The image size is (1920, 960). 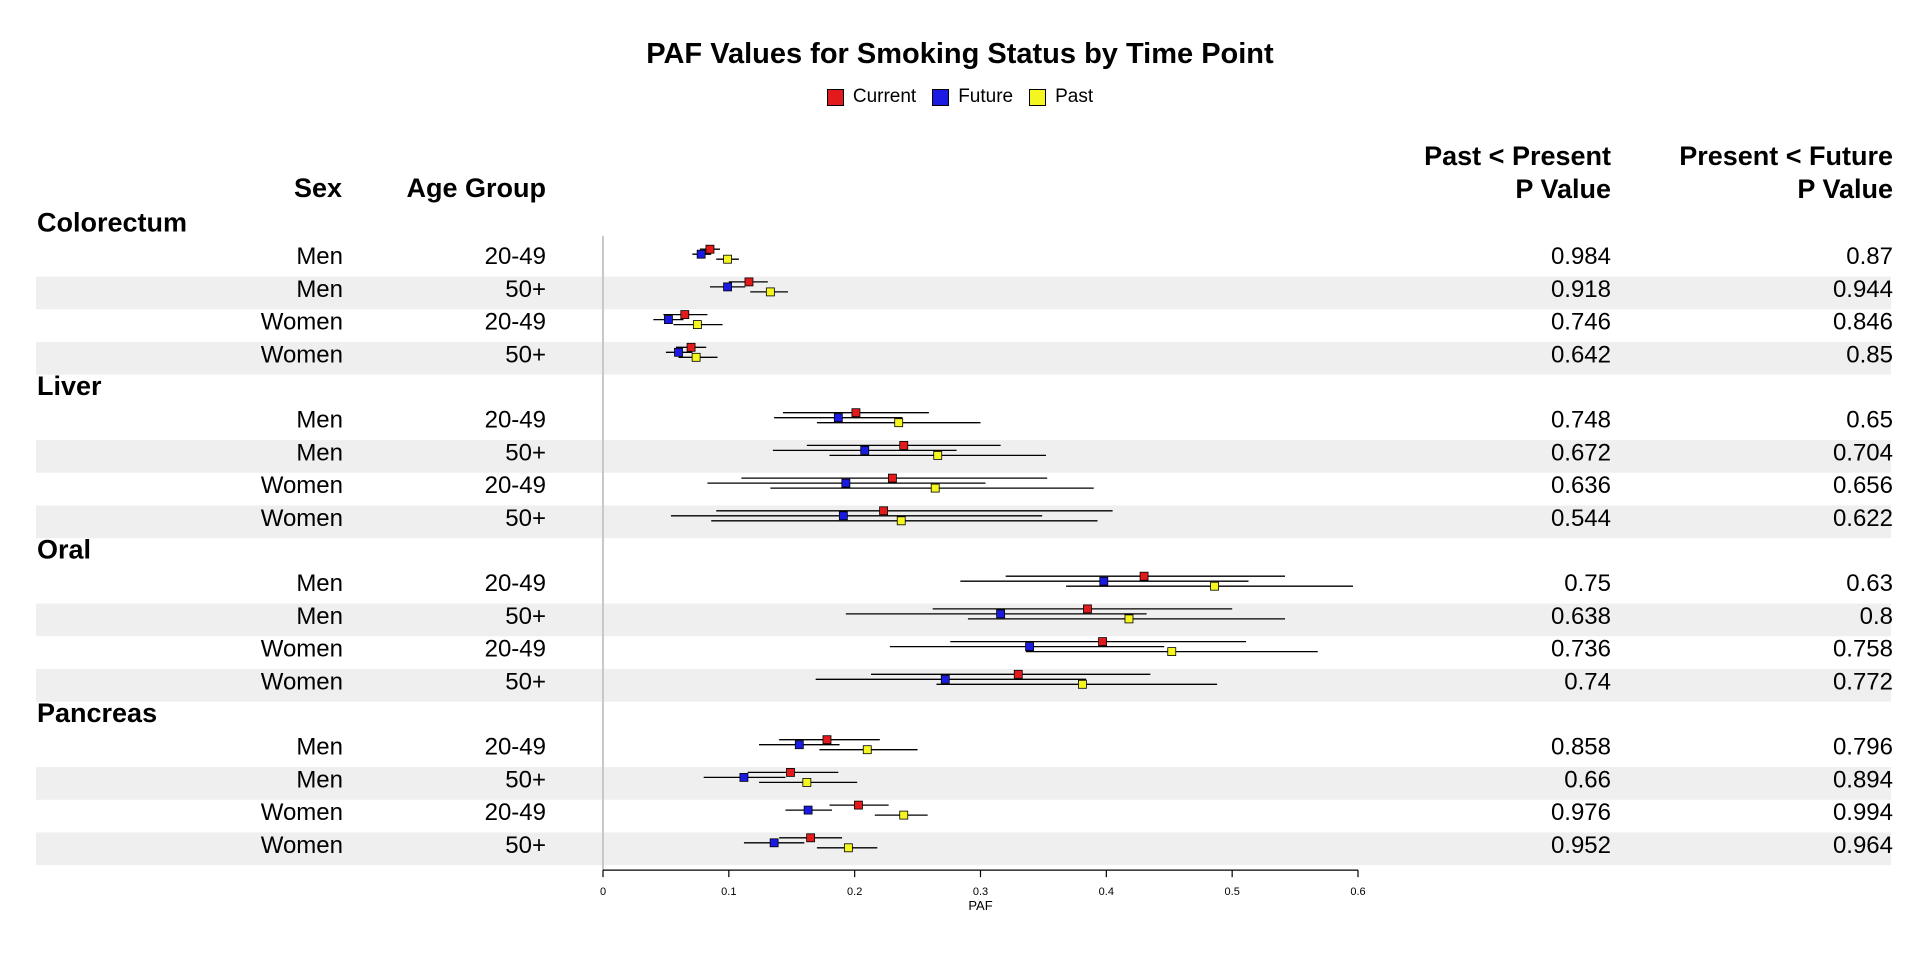 I want to click on p-value-past-present: 0.638, so click(x=1581, y=616).